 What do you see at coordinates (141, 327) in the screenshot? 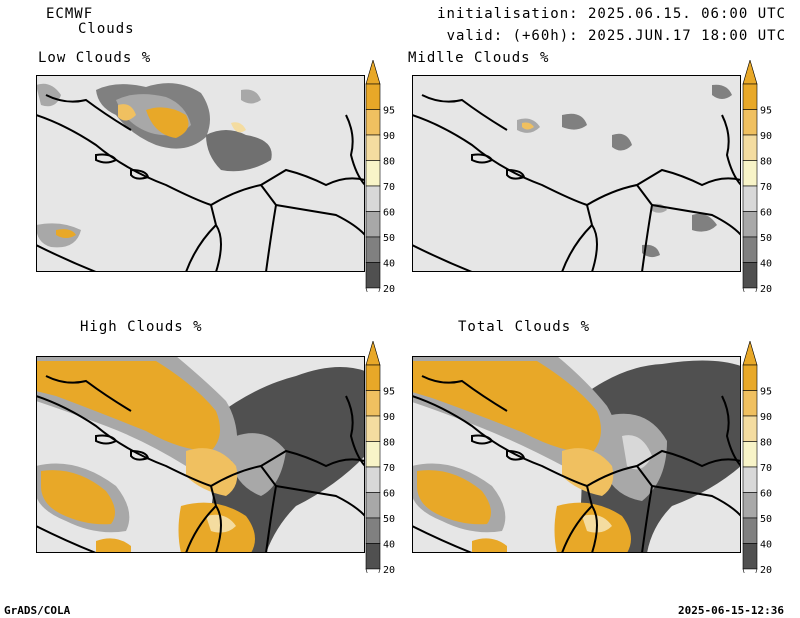
I see `panel-title-high: High Clouds %` at bounding box center [141, 327].